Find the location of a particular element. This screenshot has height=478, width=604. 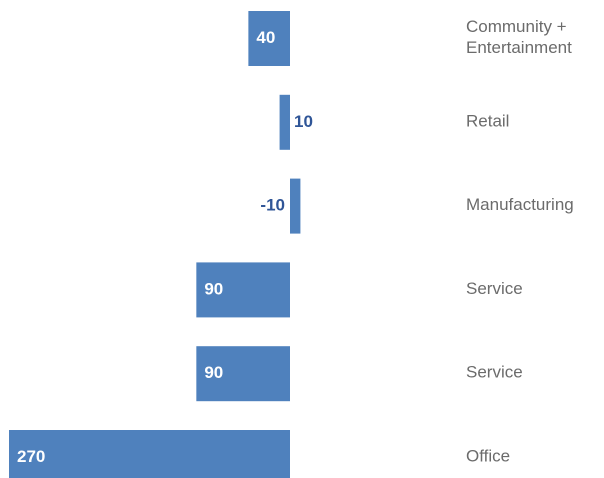

bar-value-label: 270 is located at coordinates (31, 456).